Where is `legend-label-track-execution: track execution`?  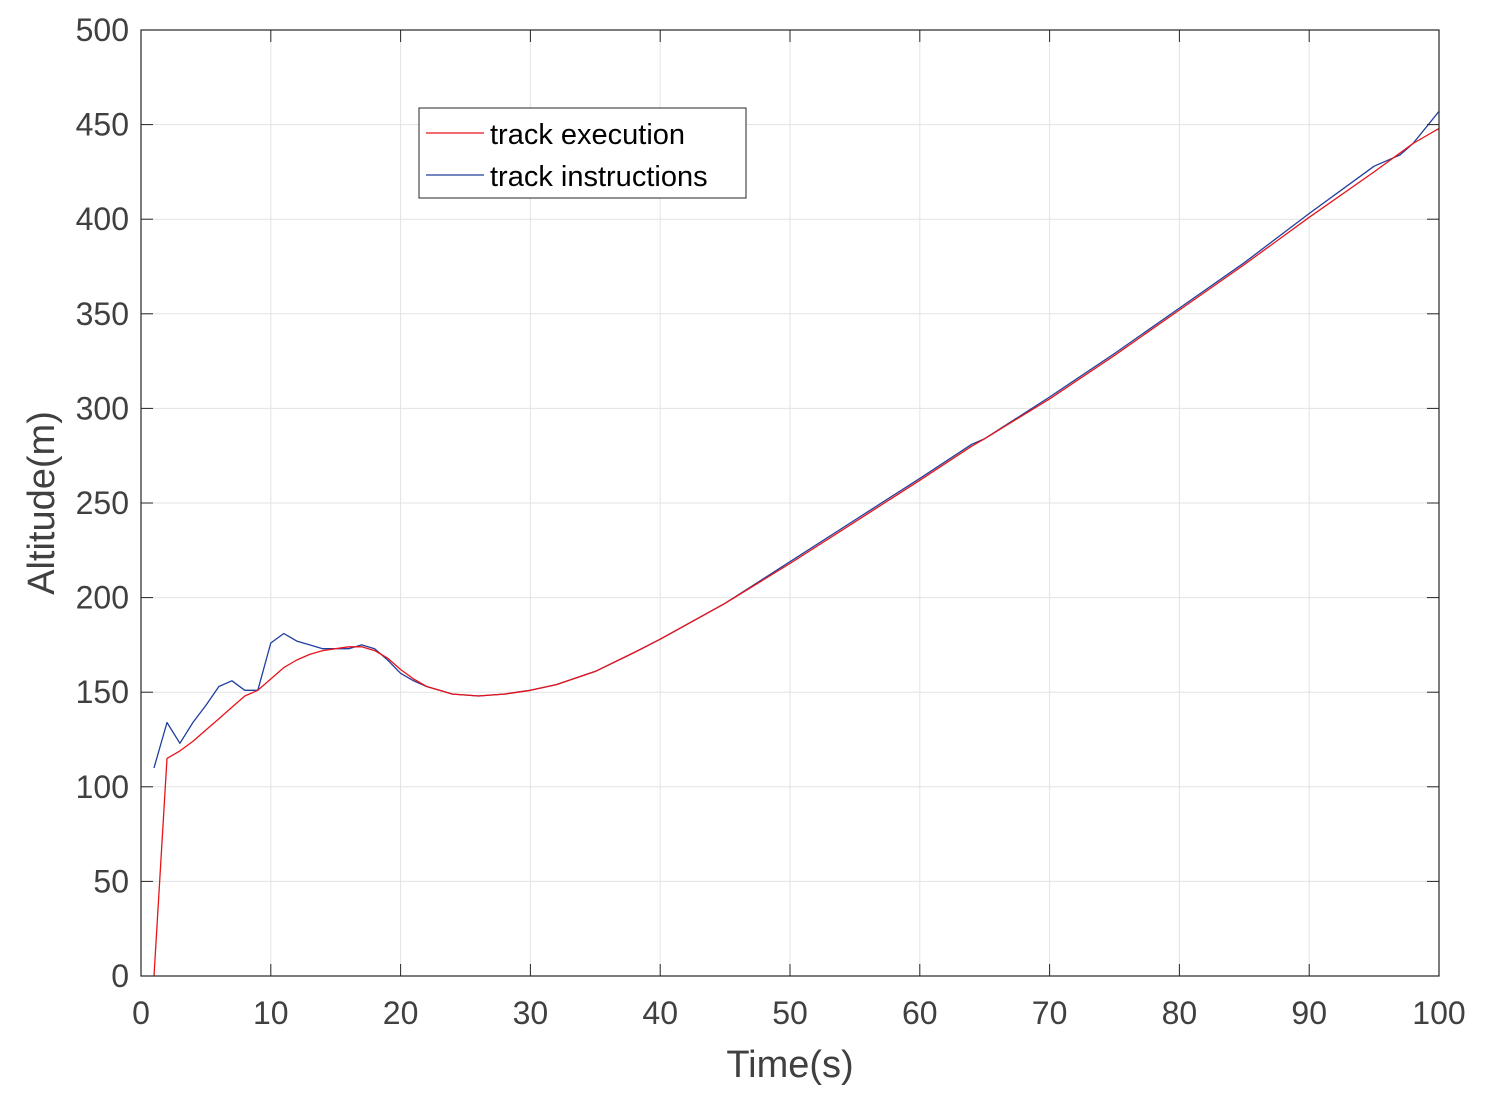 legend-label-track-execution: track execution is located at coordinates (587, 135).